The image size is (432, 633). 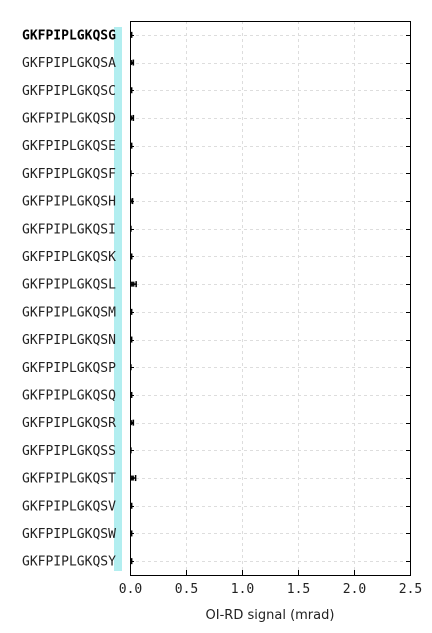 What do you see at coordinates (242, 589) in the screenshot?
I see `x-tick-label: 1.0` at bounding box center [242, 589].